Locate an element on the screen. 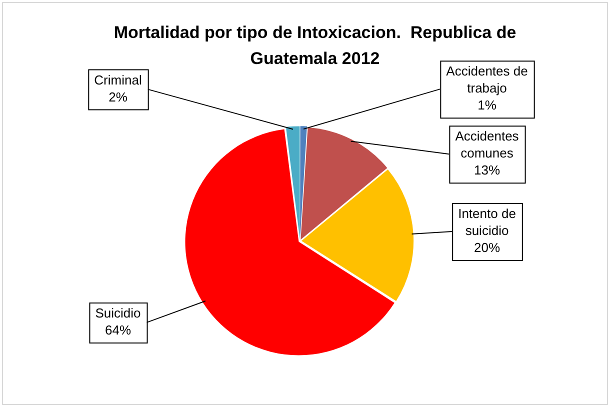  data-label: 1% is located at coordinates (487, 105).